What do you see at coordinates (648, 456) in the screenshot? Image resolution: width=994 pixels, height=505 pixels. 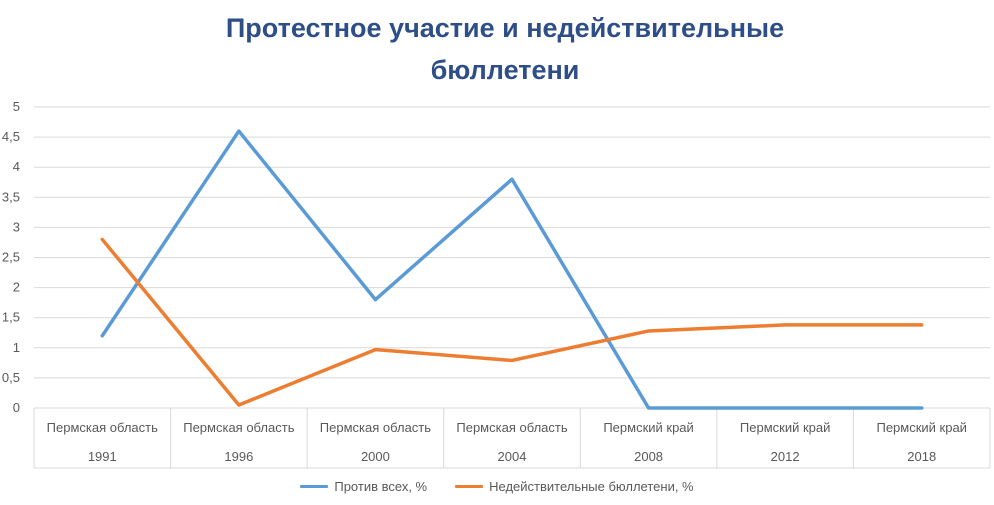 I see `x-tick-label-year: 2008` at bounding box center [648, 456].